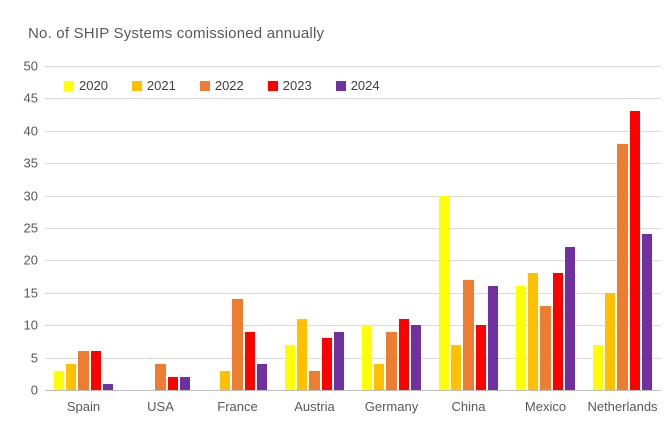  Describe the element at coordinates (71, 377) in the screenshot. I see `bar-spain-2021` at that location.